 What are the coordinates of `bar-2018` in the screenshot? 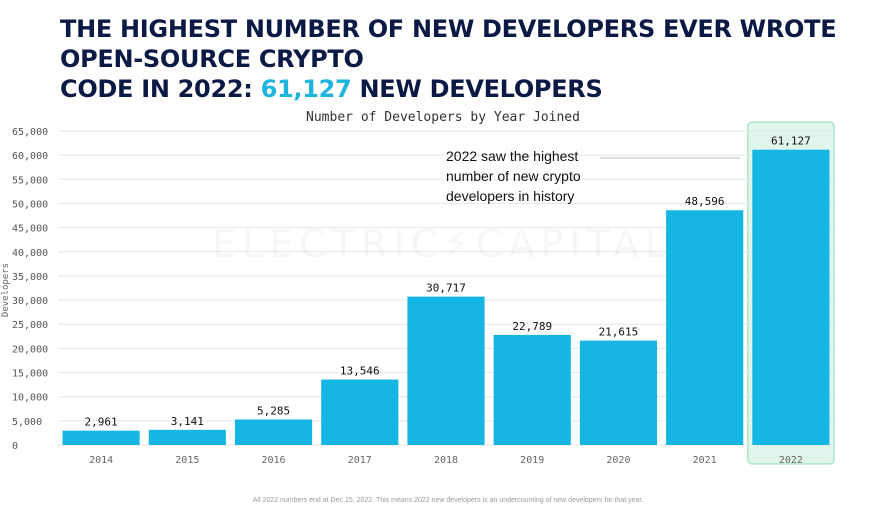 It's located at (446, 370).